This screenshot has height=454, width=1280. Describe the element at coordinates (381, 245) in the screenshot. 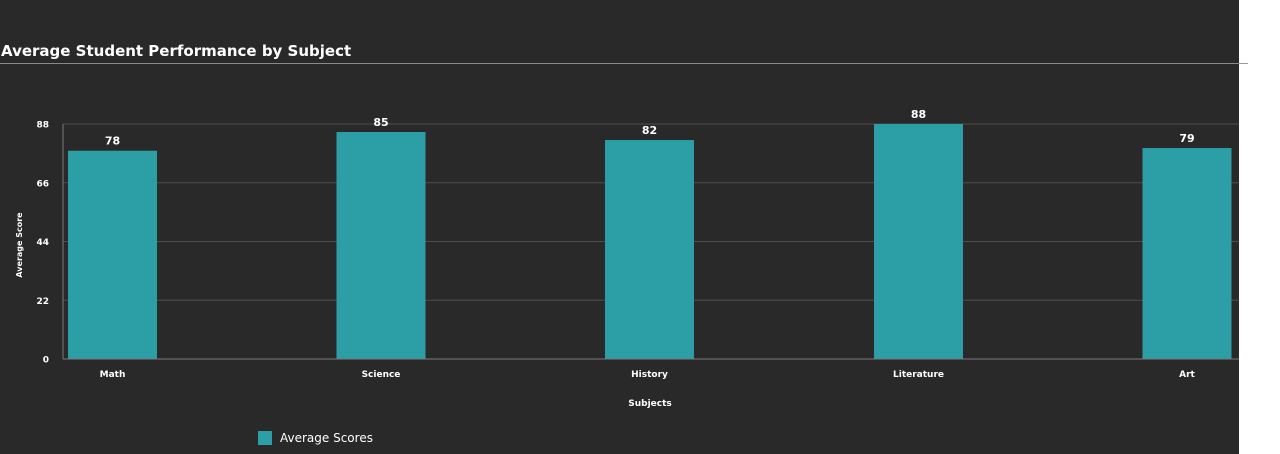

I see `bar-science` at that location.